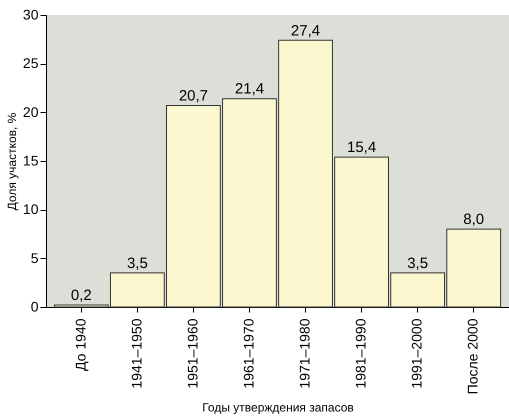 The height and width of the screenshot is (418, 509). I want to click on x-tick-label: 1991–2000, so click(416, 353).